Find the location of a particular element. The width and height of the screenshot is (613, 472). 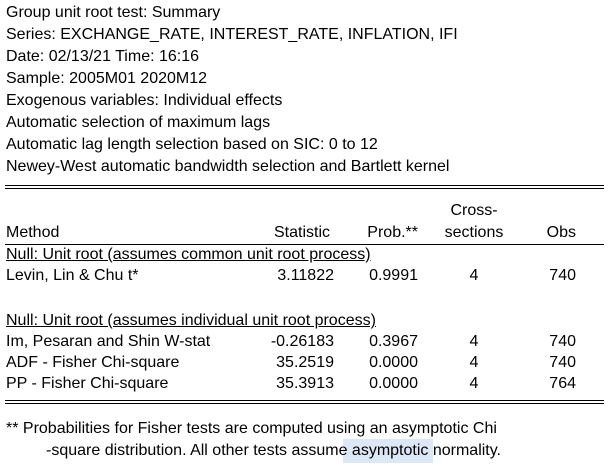

col-header-method: Method is located at coordinates (33, 232).